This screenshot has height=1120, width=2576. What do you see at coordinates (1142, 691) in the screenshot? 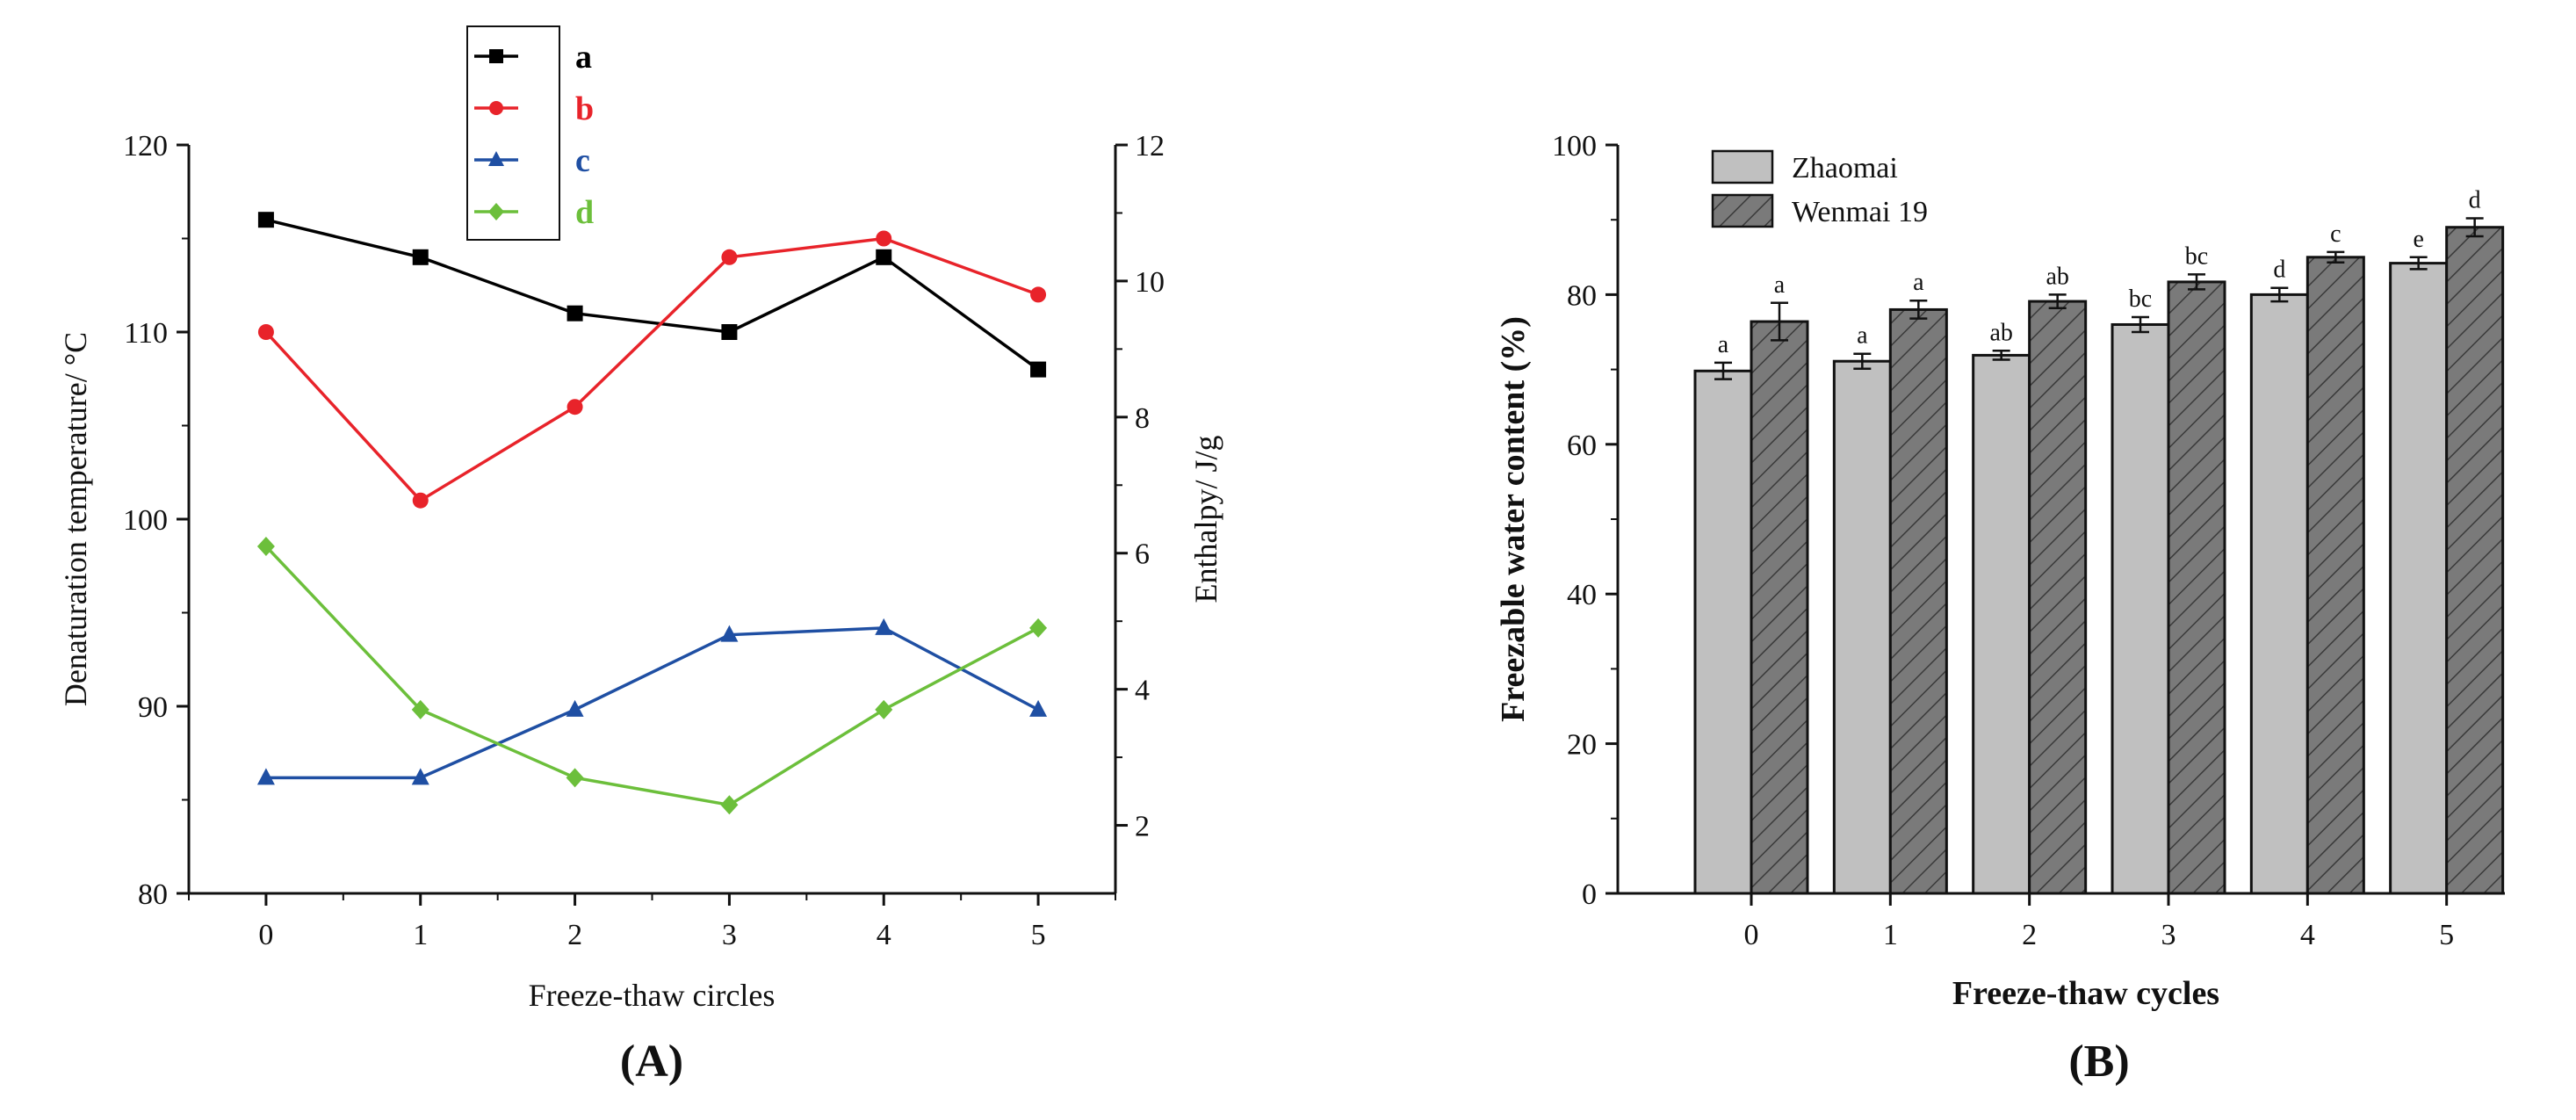
I see `panel-a-y2-tick-label: 4` at bounding box center [1142, 691].